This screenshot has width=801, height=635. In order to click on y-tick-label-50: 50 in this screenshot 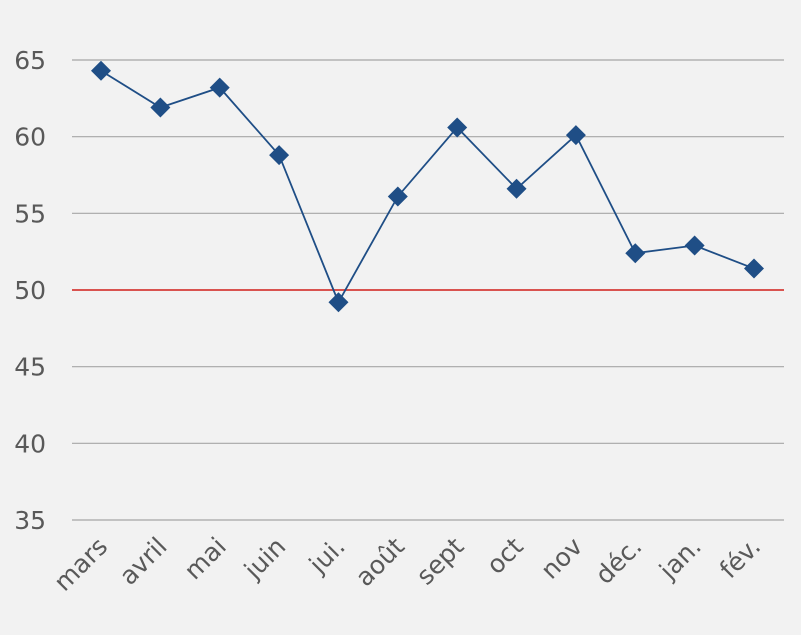, I will do `click(30, 290)`.